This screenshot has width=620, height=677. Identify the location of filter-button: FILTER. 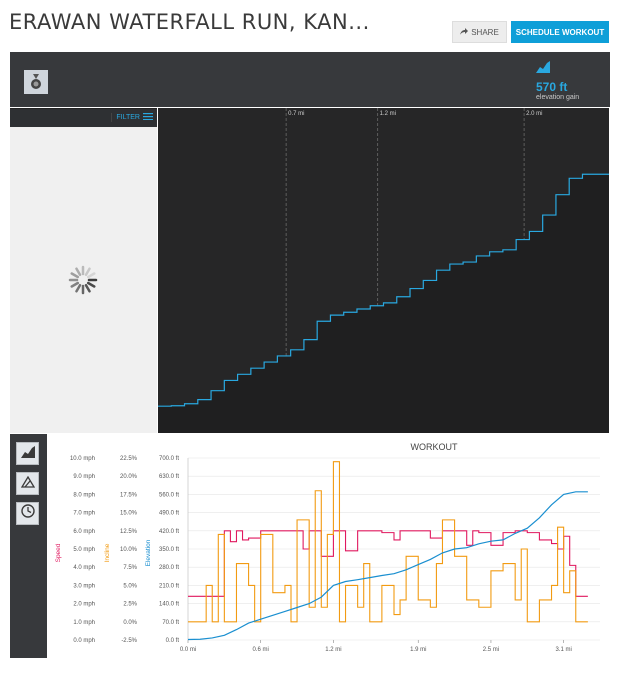
(132, 117).